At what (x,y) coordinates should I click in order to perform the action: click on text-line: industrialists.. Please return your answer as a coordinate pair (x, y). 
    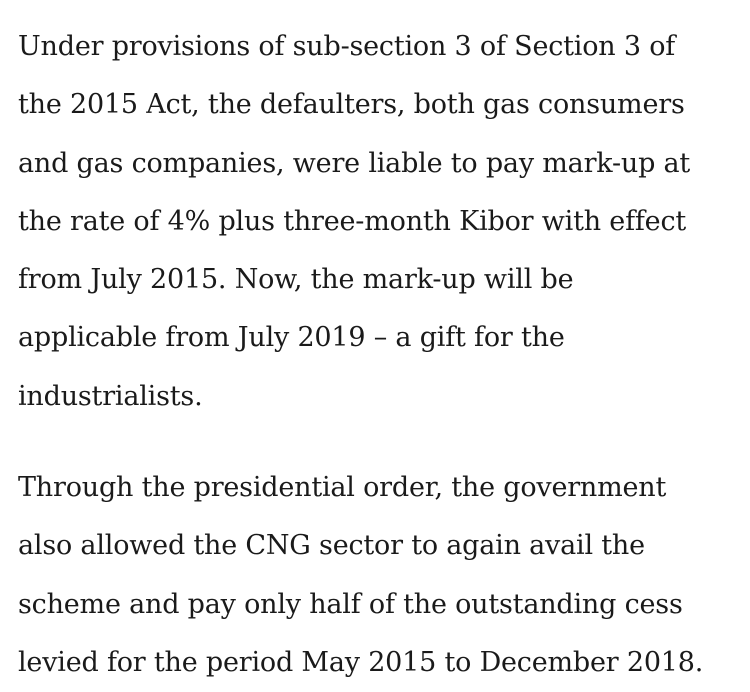
    Looking at the image, I should click on (110, 396).